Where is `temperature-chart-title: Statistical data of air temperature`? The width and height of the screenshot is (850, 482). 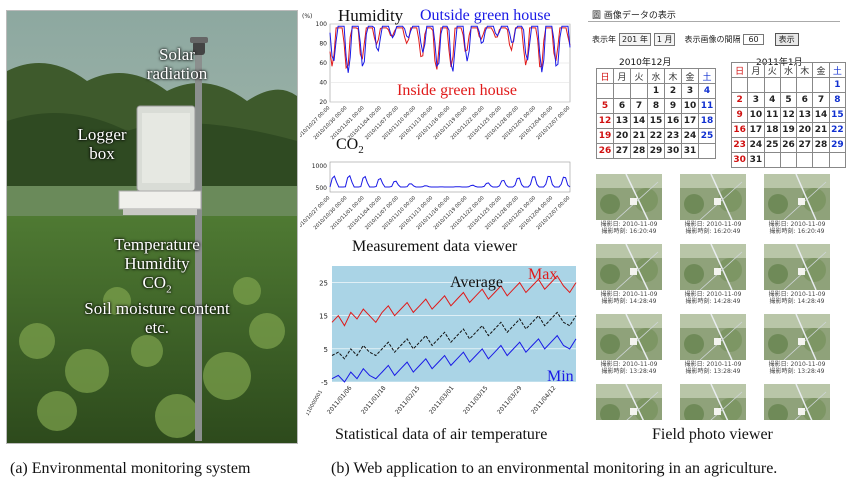
temperature-chart-title: Statistical data of air temperature is located at coordinates (441, 434).